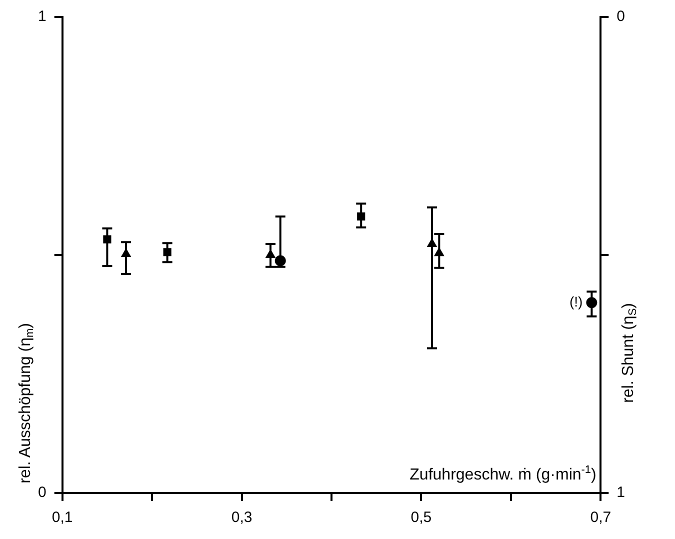  I want to click on x-tick-label: 0,5, so click(421, 517).